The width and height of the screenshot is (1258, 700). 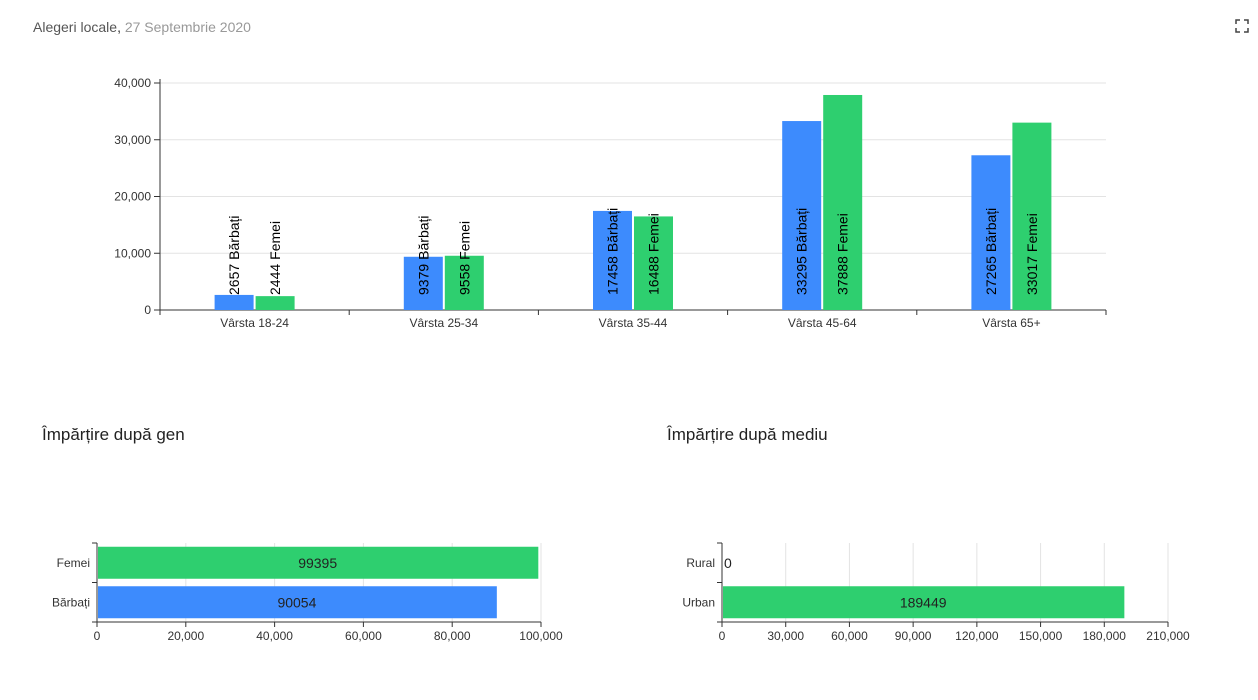 What do you see at coordinates (73, 563) in the screenshot?
I see `category-label: Femei` at bounding box center [73, 563].